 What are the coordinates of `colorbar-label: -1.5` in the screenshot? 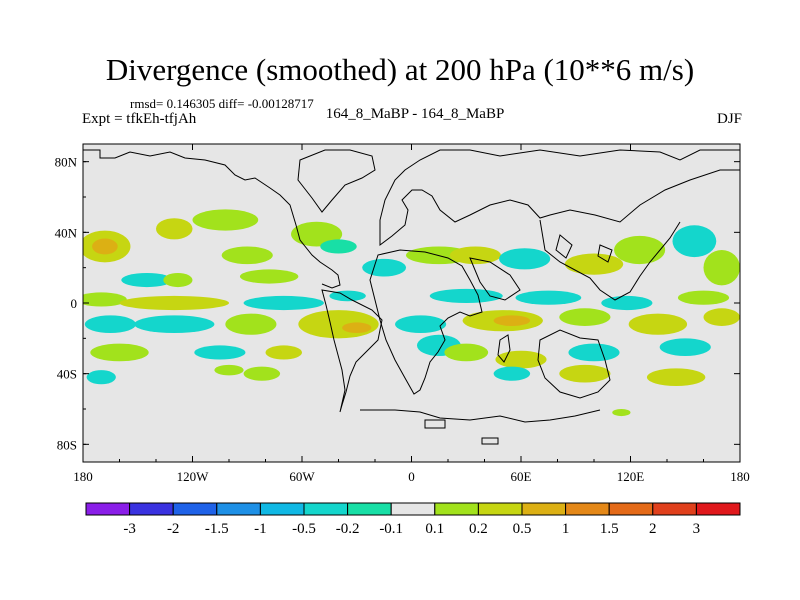 It's located at (217, 529).